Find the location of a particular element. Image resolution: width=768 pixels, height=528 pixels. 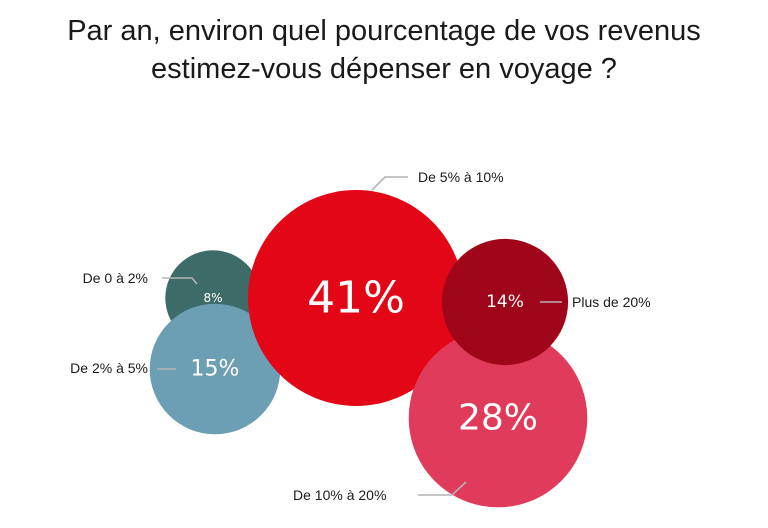

category-label-3: De 5% à 10% is located at coordinates (461, 177).